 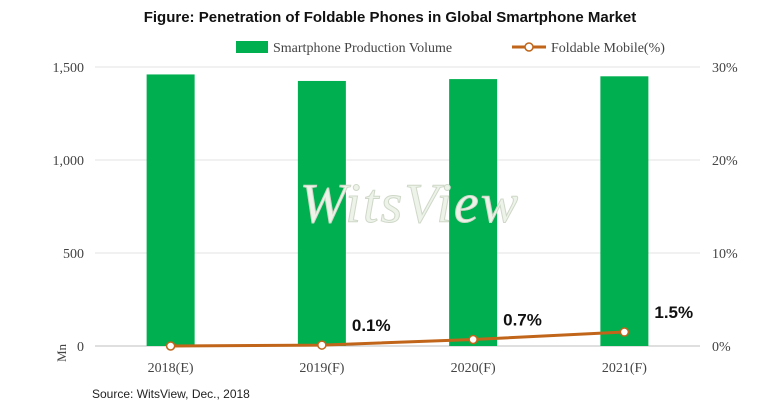 What do you see at coordinates (429, 327) in the screenshot?
I see `line-layer: 0.1% 0.7% 1.5%` at bounding box center [429, 327].